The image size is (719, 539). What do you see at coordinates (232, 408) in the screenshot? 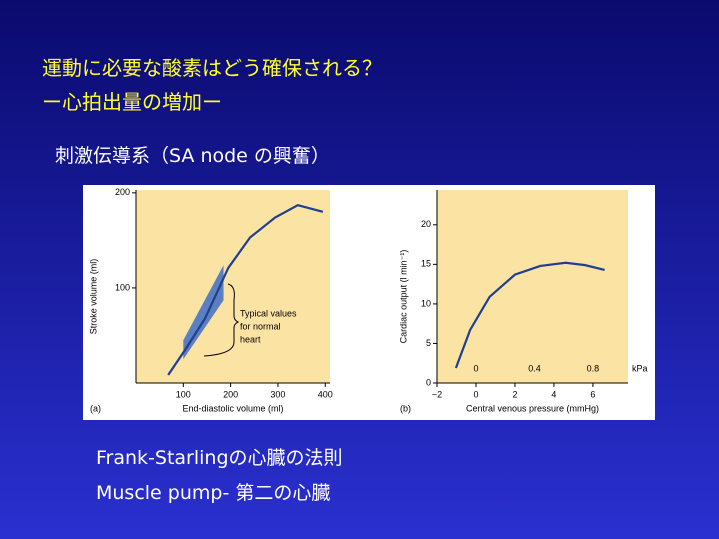
I see `x-axis-label: End-diastolic volume (ml)` at bounding box center [232, 408].